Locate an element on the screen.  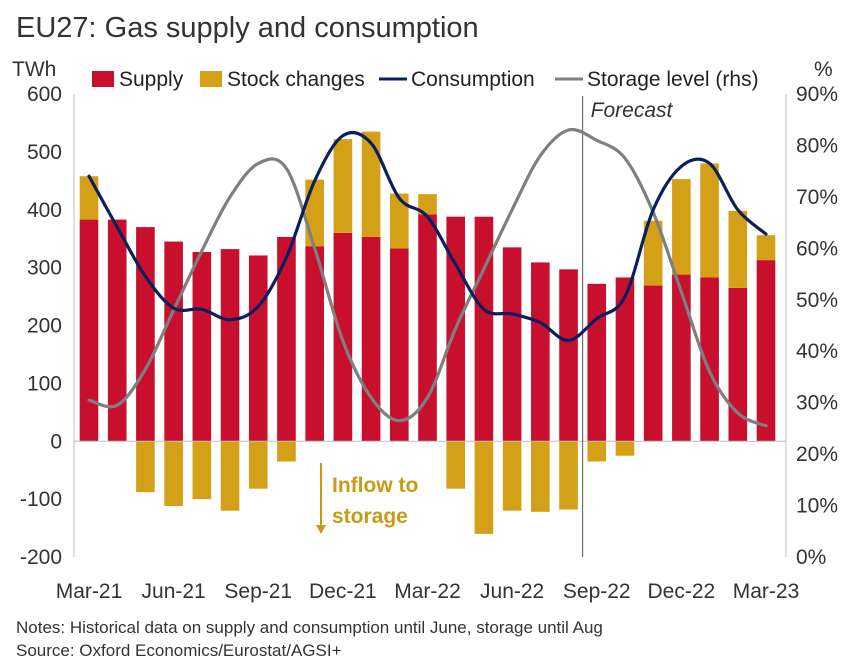
x-tick-label: Dec-21 is located at coordinates (343, 591).